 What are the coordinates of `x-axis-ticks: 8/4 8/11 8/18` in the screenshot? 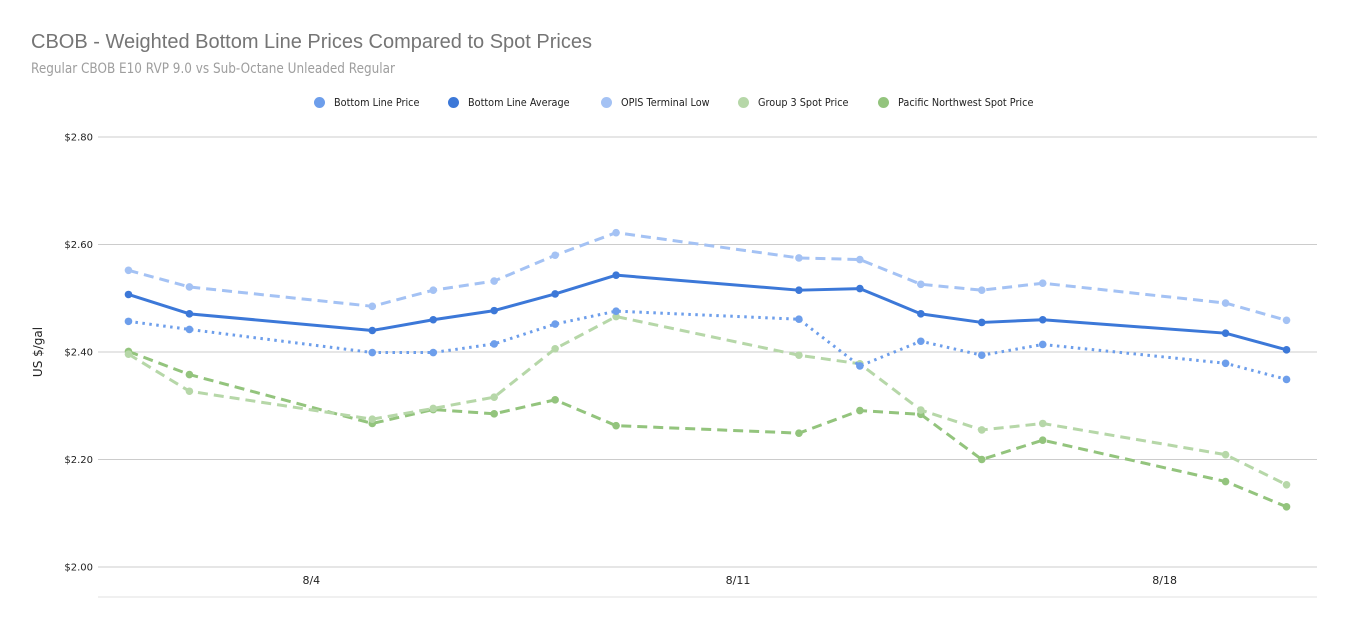 It's located at (739, 580).